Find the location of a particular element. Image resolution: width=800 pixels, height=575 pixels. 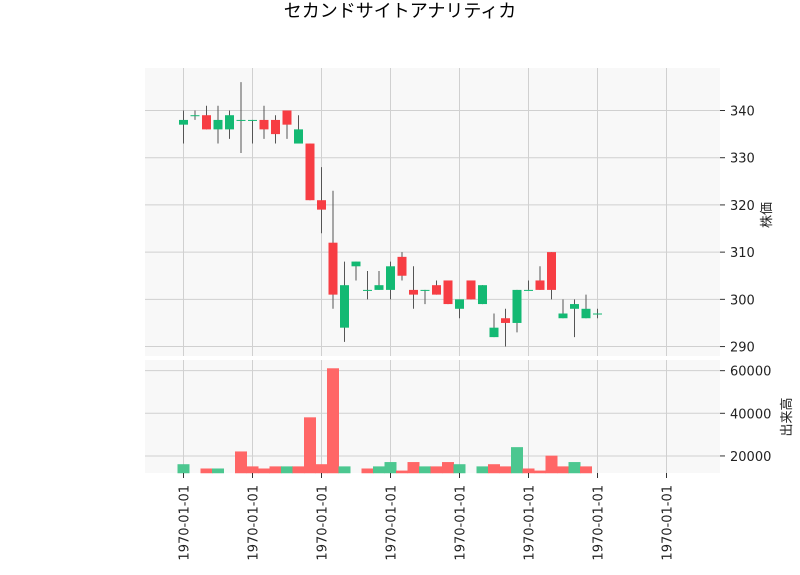

price-tick-label: 290 is located at coordinates (742, 348).